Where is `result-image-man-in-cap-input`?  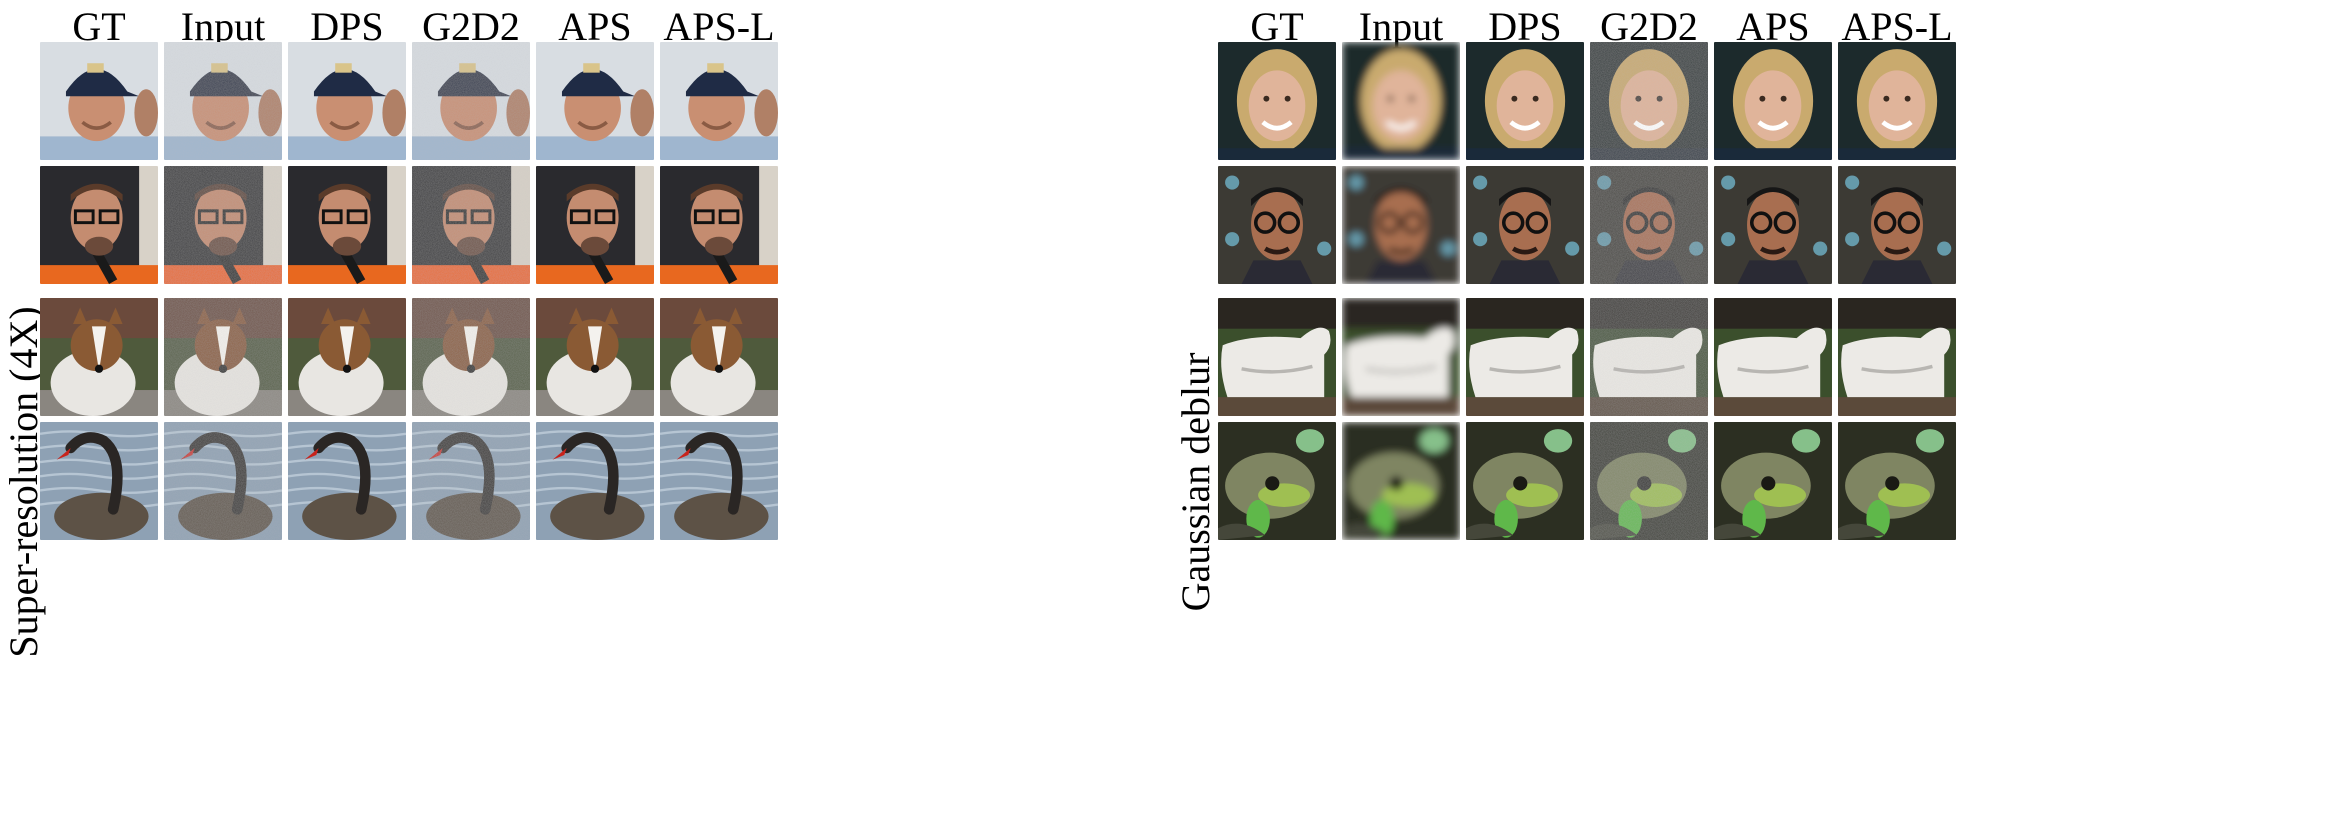
result-image-man-in-cap-input is located at coordinates (223, 101).